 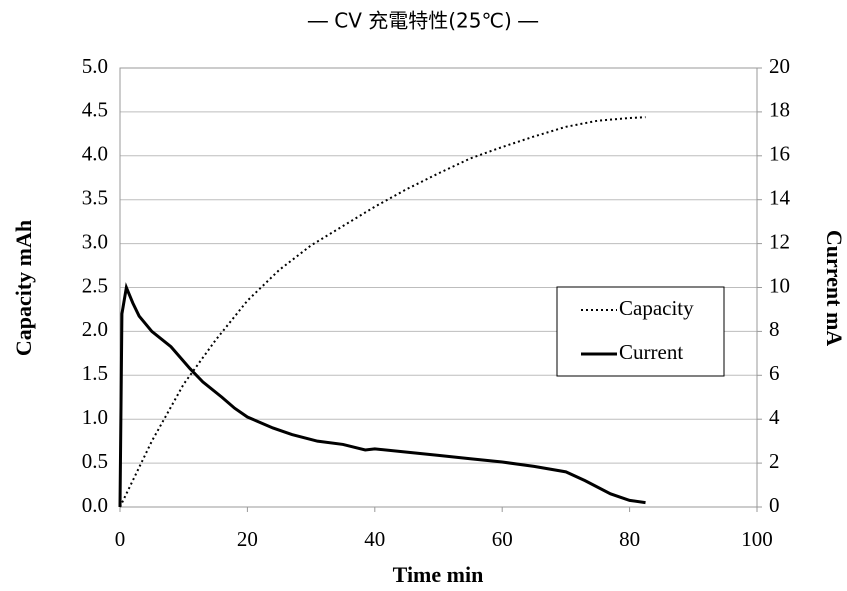 I want to click on y-tick-label: 3.0, so click(x=95, y=241).